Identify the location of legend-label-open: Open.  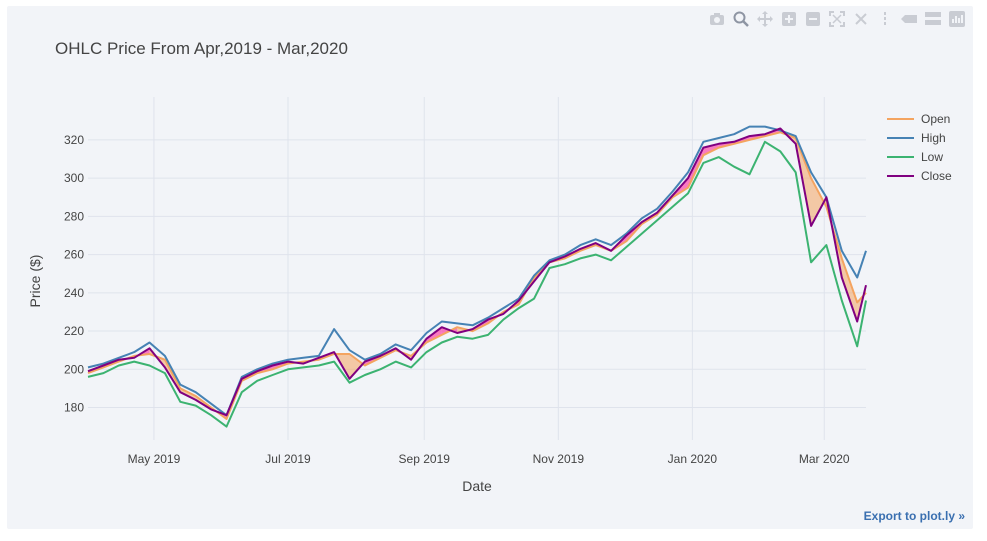
(935, 119).